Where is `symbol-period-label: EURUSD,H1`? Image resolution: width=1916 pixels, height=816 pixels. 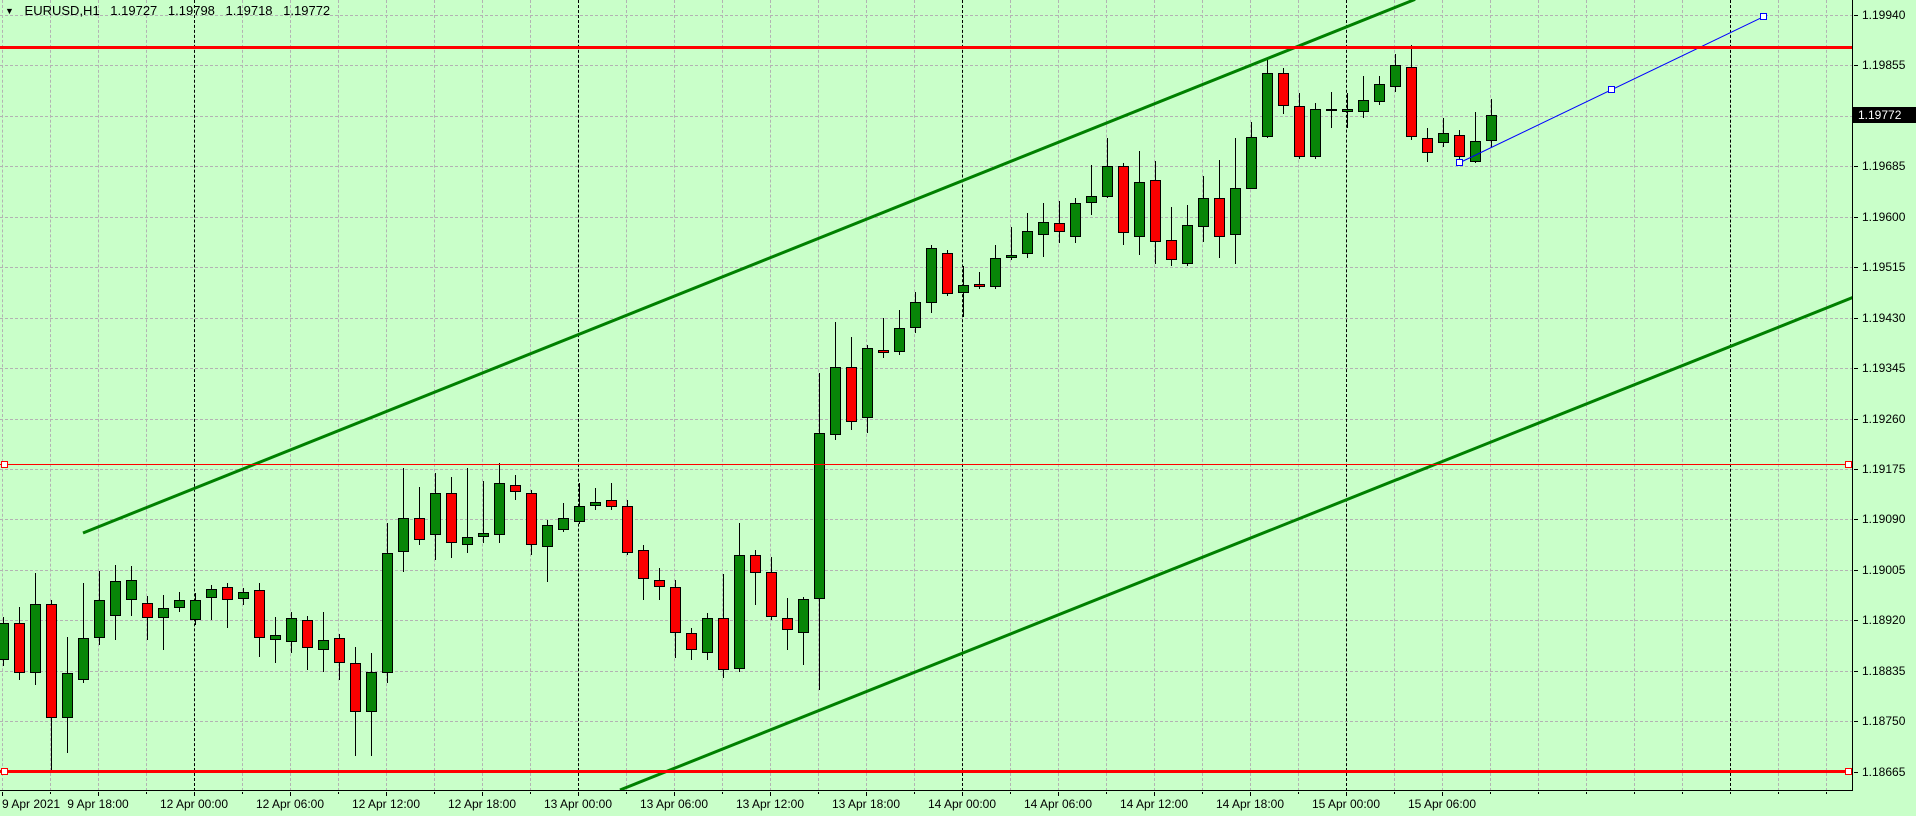 symbol-period-label: EURUSD,H1 is located at coordinates (62, 10).